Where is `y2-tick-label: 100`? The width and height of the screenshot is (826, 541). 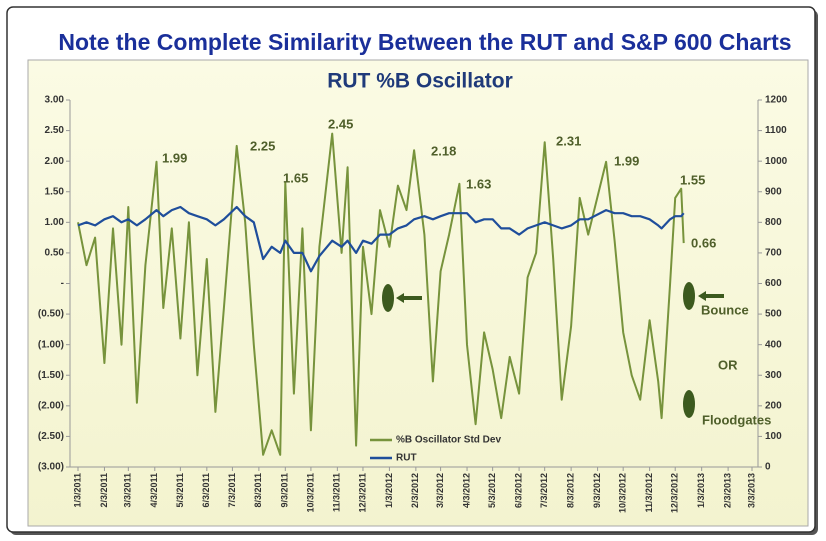
y2-tick-label: 100 is located at coordinates (773, 436).